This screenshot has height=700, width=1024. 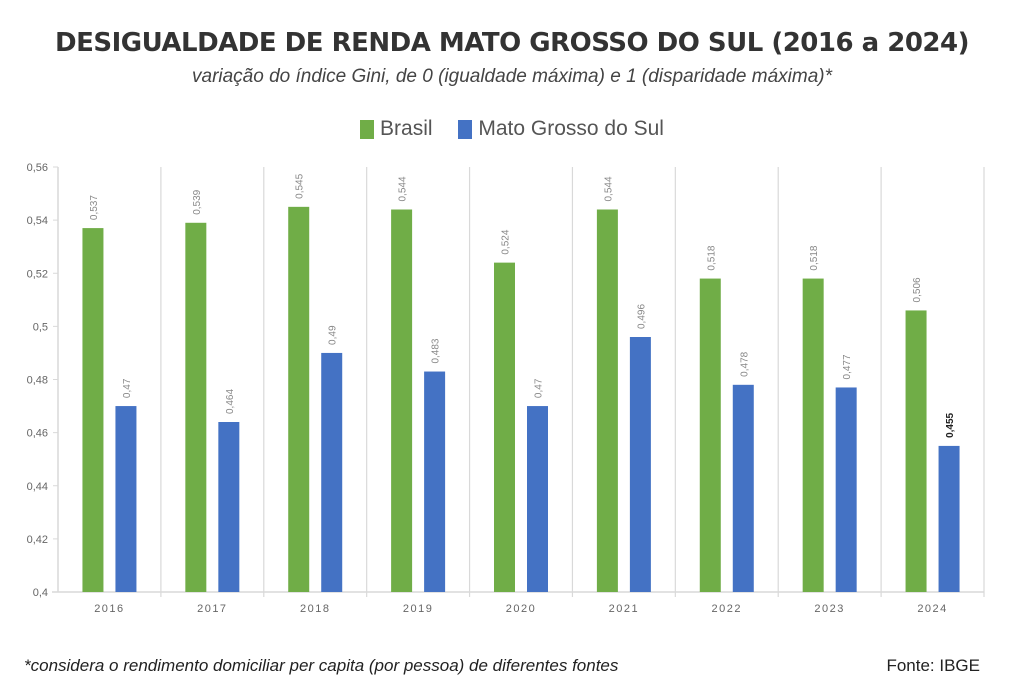 I want to click on legend-swatch-ms, so click(x=465, y=129).